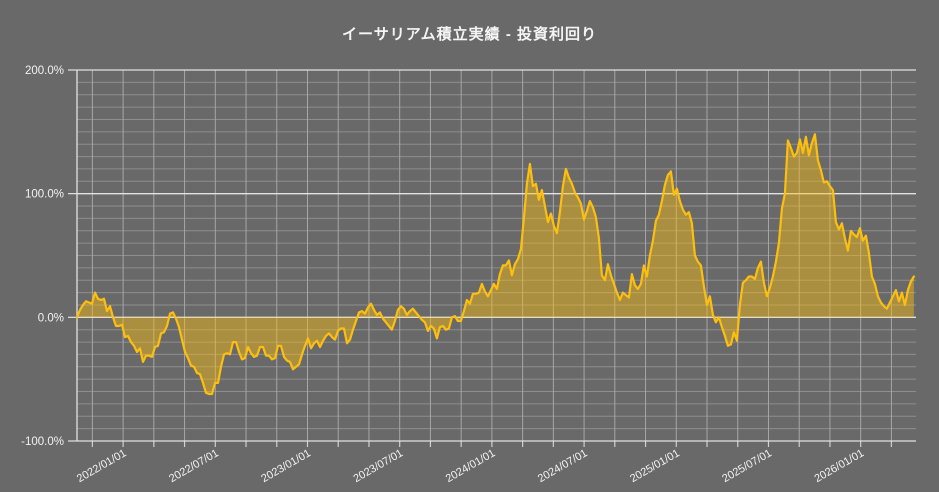  What do you see at coordinates (51, 318) in the screenshot?
I see `y-tick-label: 0.0%` at bounding box center [51, 318].